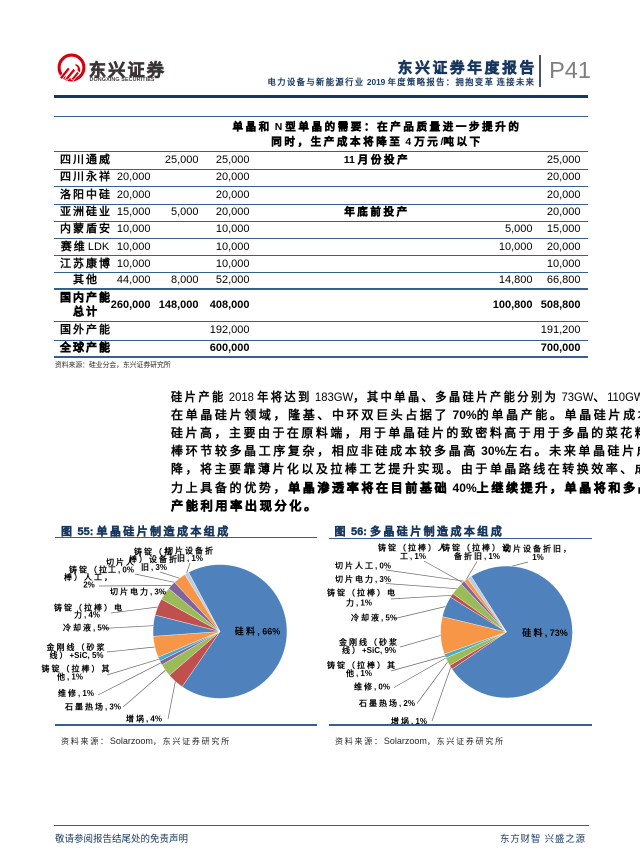 This screenshot has height=867, width=640. Describe the element at coordinates (413, 556) in the screenshot. I see `svg-text: 工, 1%` at that location.